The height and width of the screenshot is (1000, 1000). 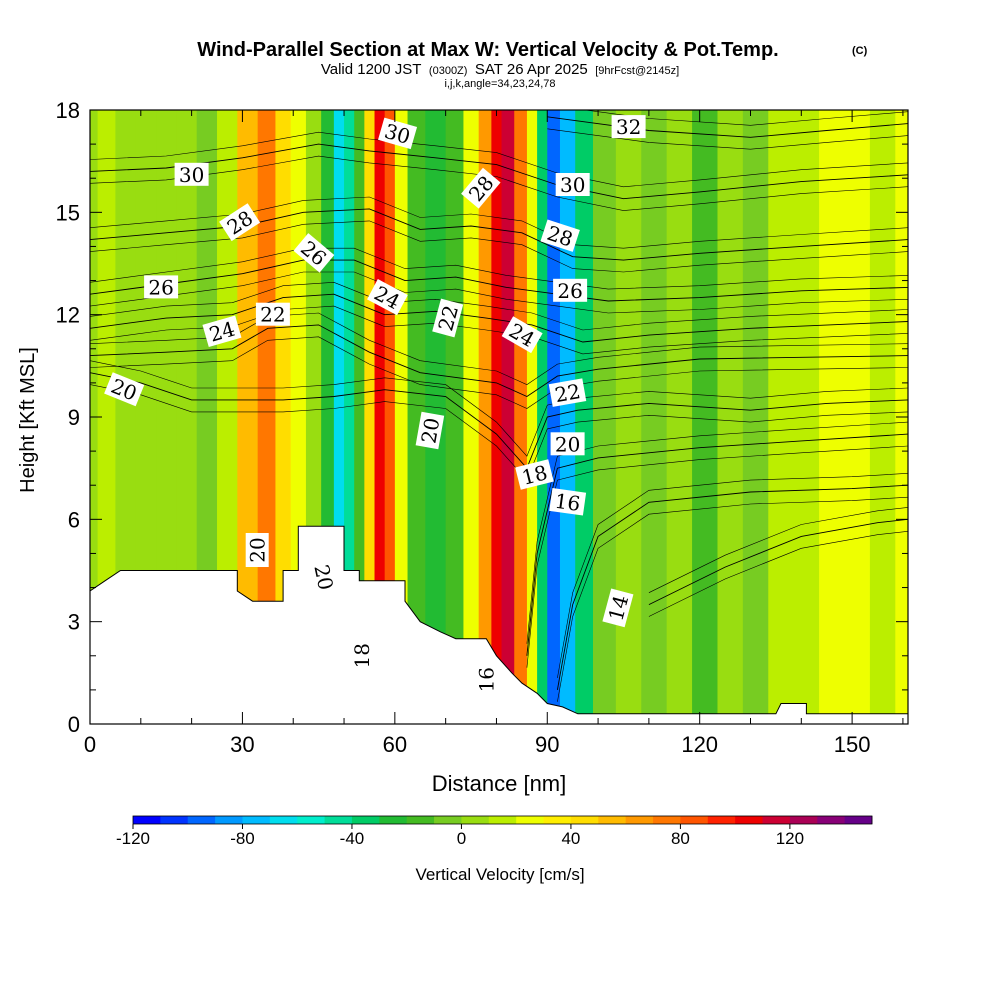 What do you see at coordinates (860, 51) in the screenshot?
I see `title-mark: (C)` at bounding box center [860, 51].